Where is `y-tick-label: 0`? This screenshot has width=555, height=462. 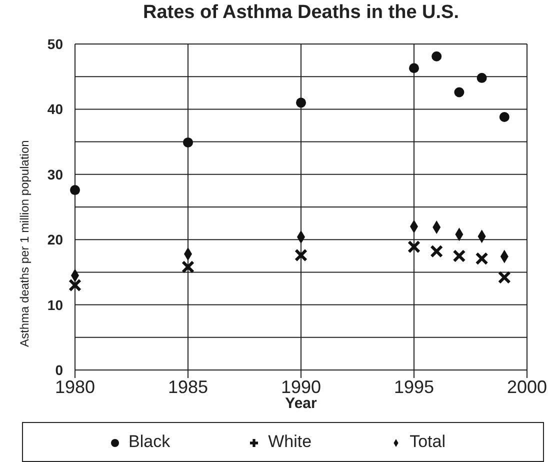
y-tick-label: 0 is located at coordinates (59, 370).